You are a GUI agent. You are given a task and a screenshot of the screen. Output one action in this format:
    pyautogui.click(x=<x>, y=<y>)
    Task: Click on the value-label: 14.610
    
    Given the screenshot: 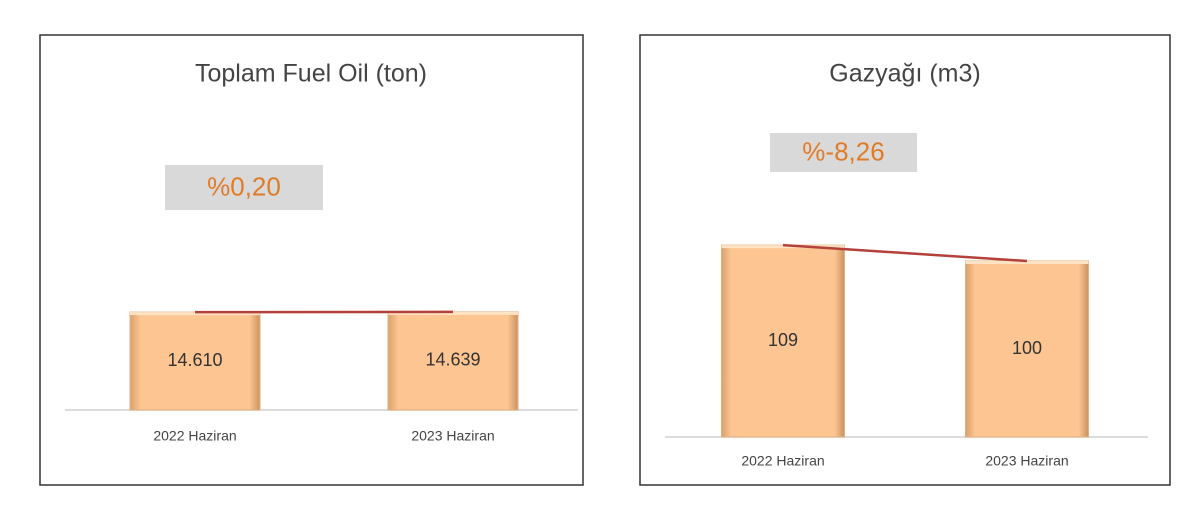 What is the action you would take?
    pyautogui.click(x=194, y=360)
    